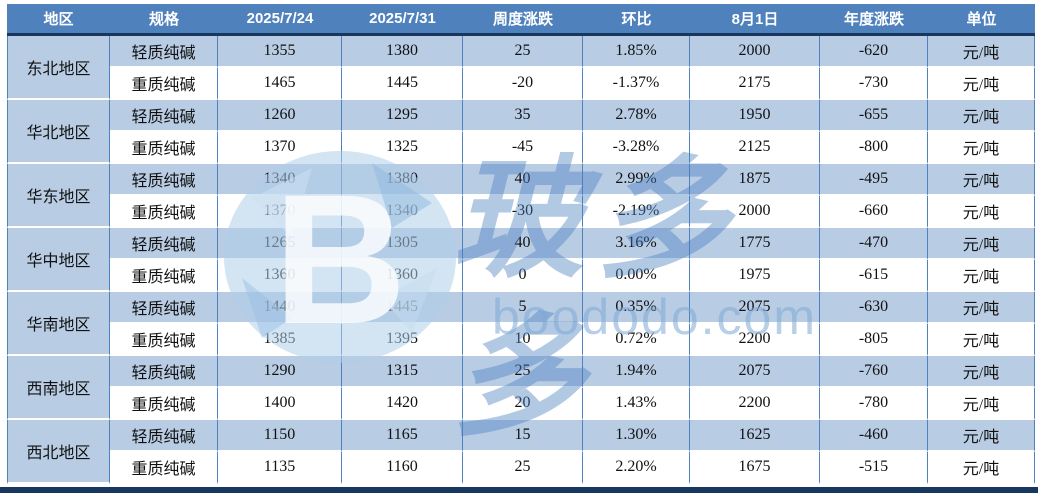 Image resolution: width=1038 pixels, height=494 pixels. I want to click on aug1-price-cell: 1775, so click(755, 244).